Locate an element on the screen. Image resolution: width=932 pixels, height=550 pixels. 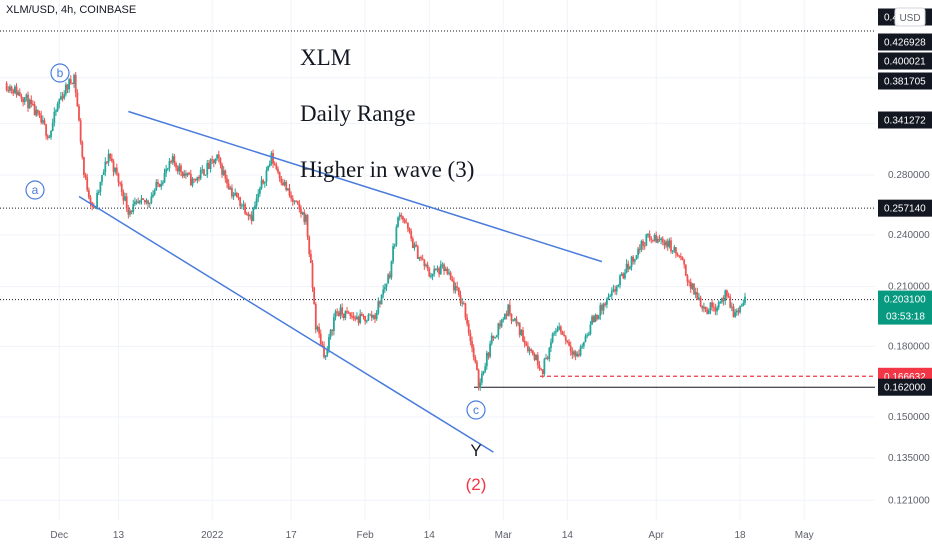
currency-badge: USD is located at coordinates (910, 17).